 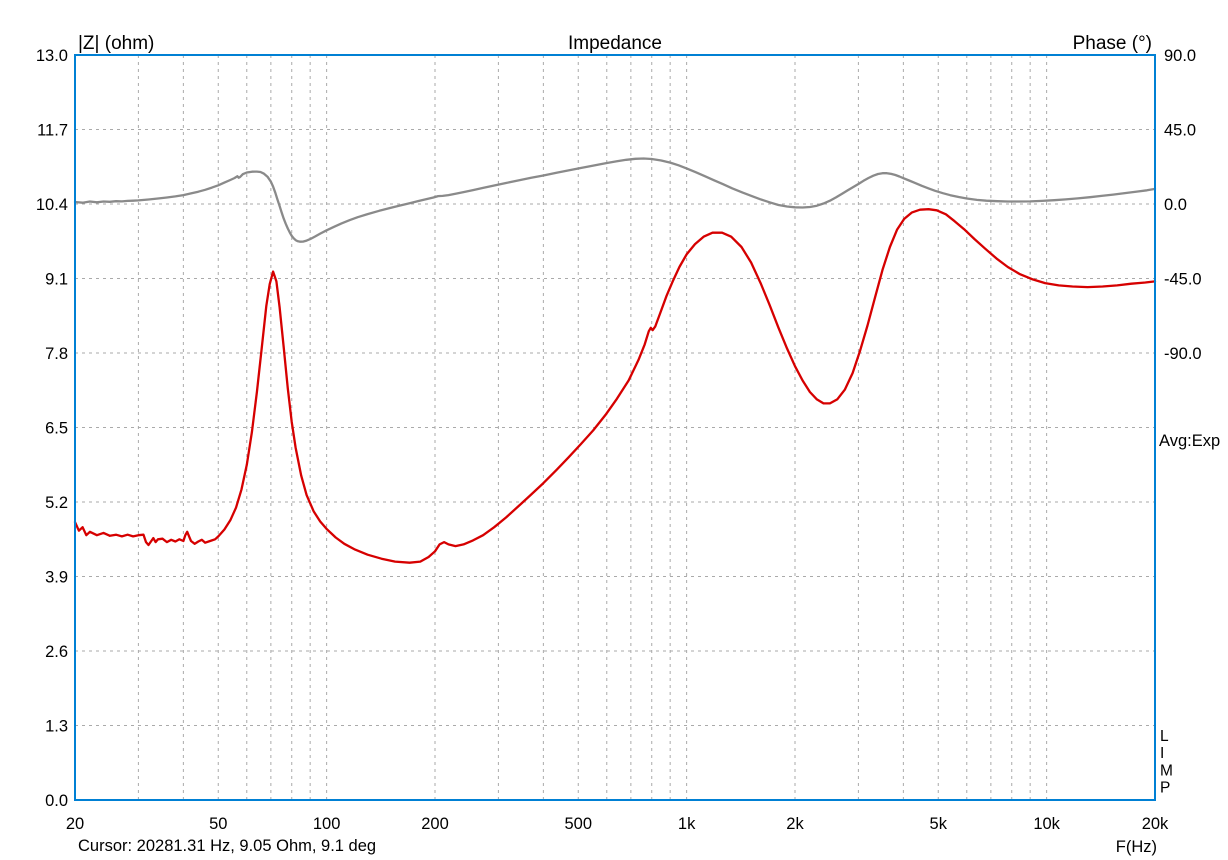 What do you see at coordinates (56, 727) in the screenshot?
I see `left-tick-label: 1.3` at bounding box center [56, 727].